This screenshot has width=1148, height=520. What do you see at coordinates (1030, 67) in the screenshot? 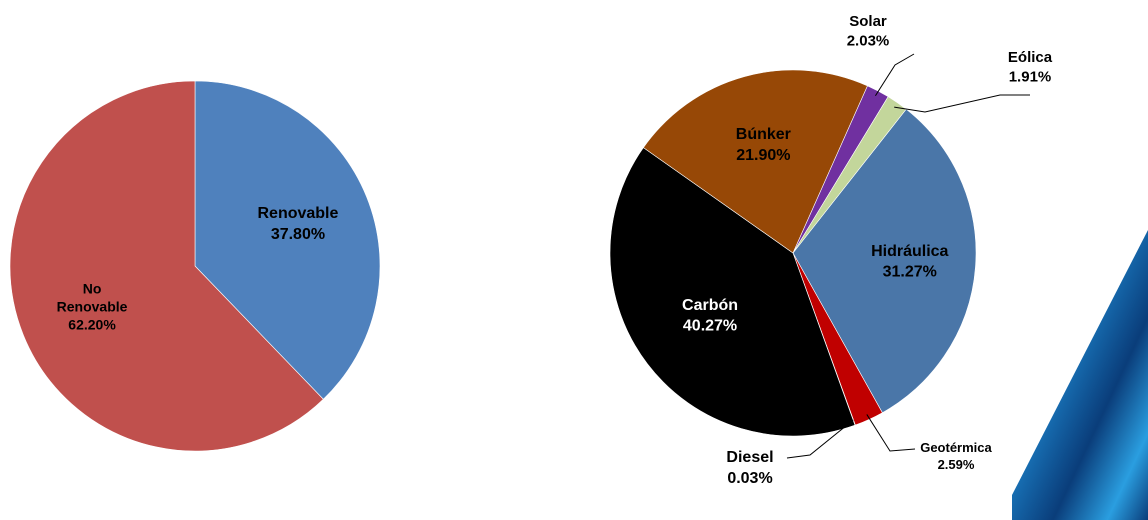
I see `data-label-eolica: Eólica 1.91%` at bounding box center [1030, 67].